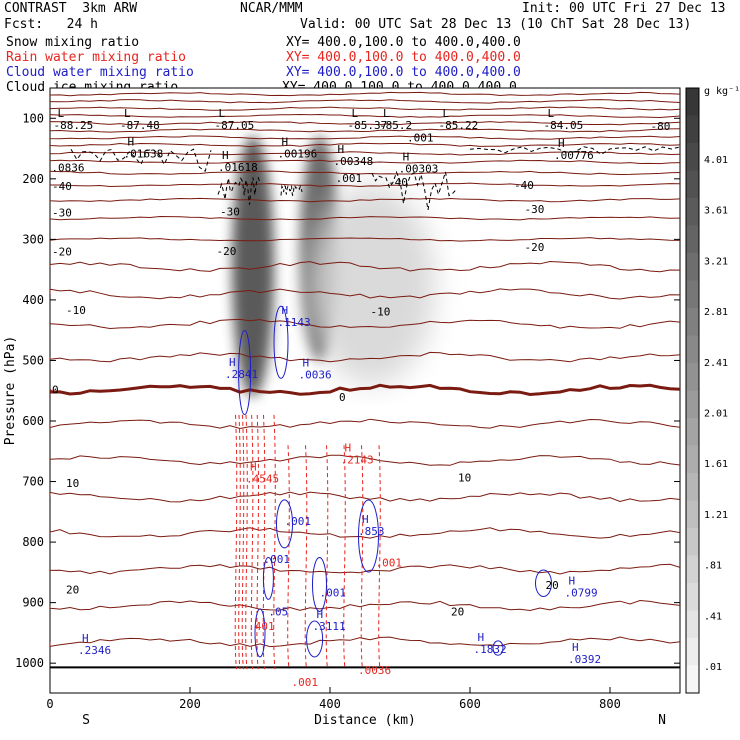  What do you see at coordinates (403, 72) in the screenshot?
I see `legend-cloudwater-xy: XY= 400.0,100.0 to 400.0,400.0` at bounding box center [403, 72].